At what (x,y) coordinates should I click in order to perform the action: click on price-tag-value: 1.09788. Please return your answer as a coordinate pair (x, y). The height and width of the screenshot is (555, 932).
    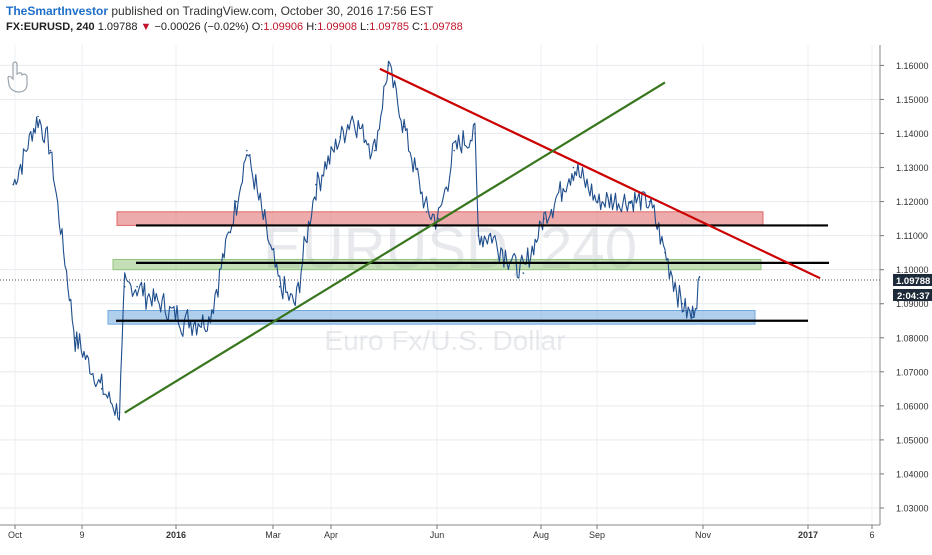
    Looking at the image, I should click on (913, 281).